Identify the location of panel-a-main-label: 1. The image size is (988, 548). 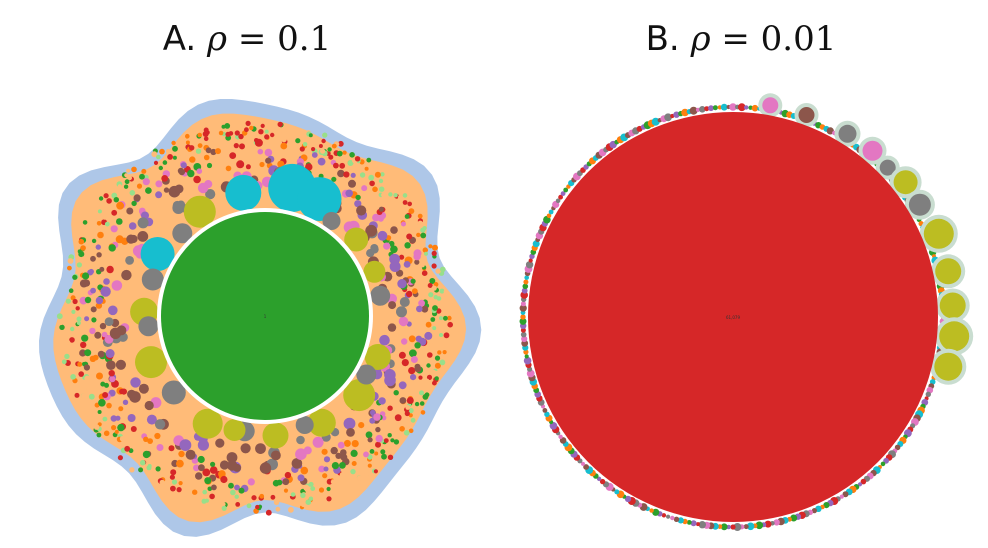
(265, 316).